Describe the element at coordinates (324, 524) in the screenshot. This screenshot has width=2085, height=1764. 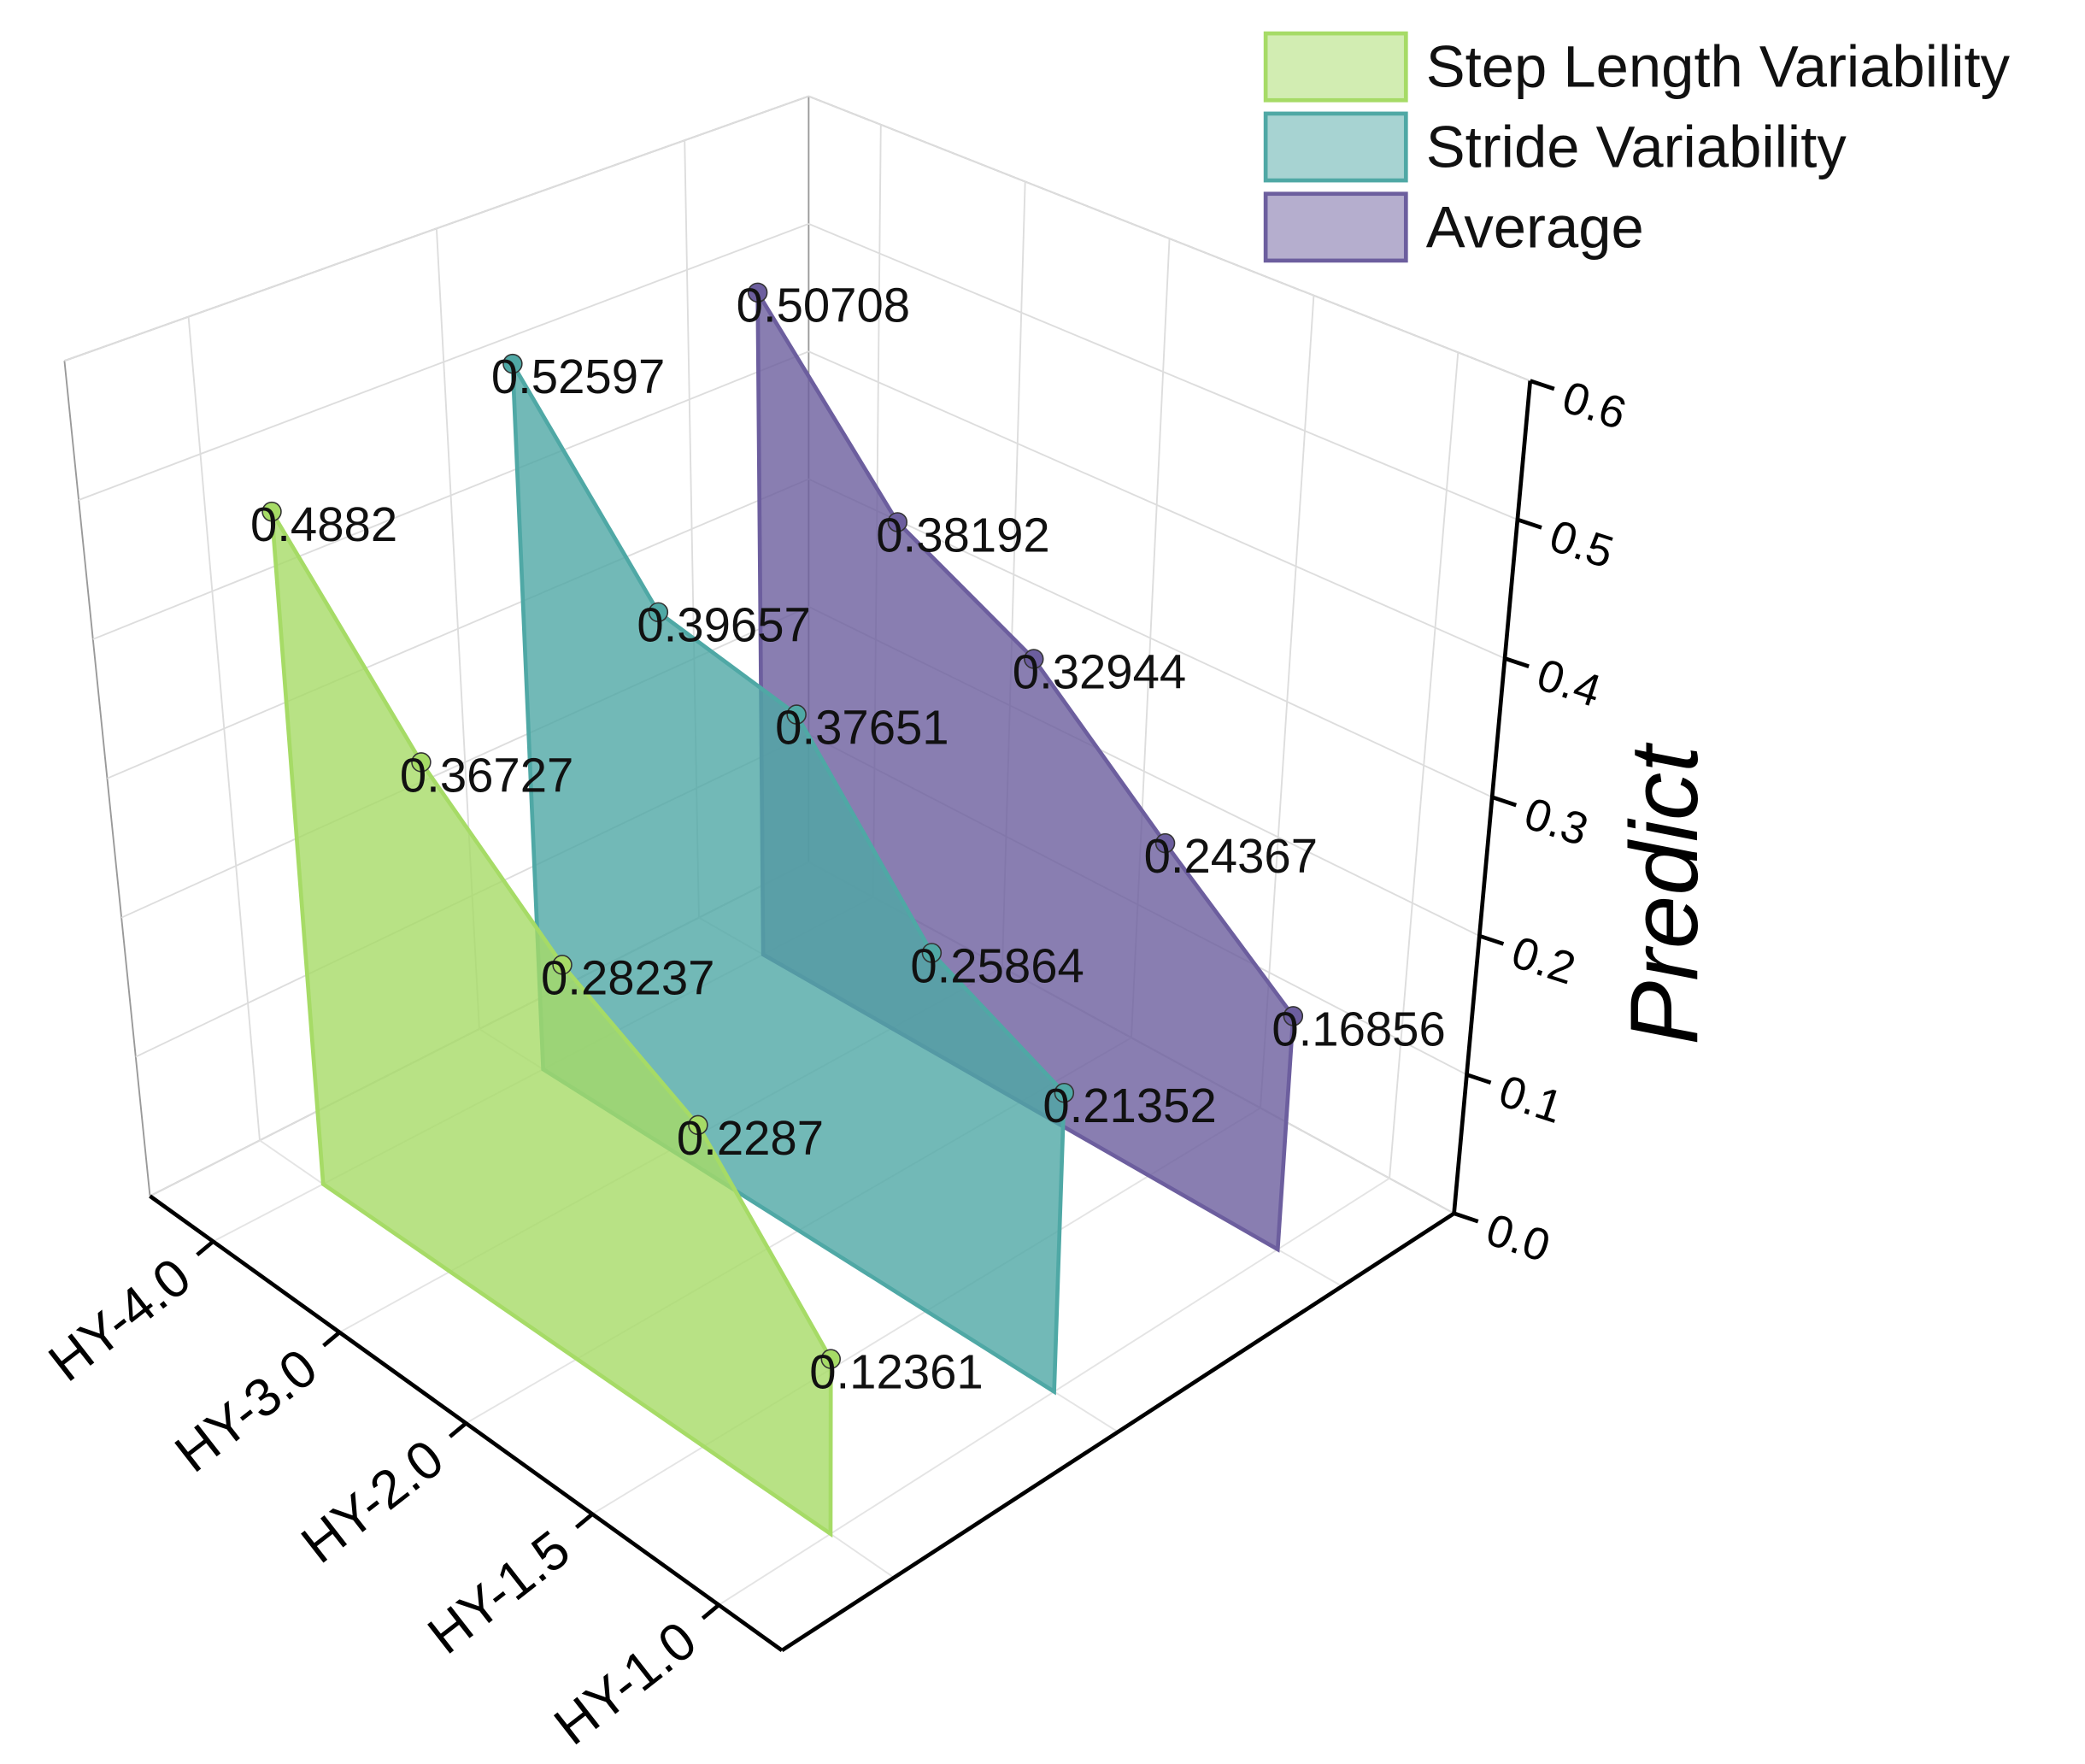
I see `data-label: 0.4882` at that location.